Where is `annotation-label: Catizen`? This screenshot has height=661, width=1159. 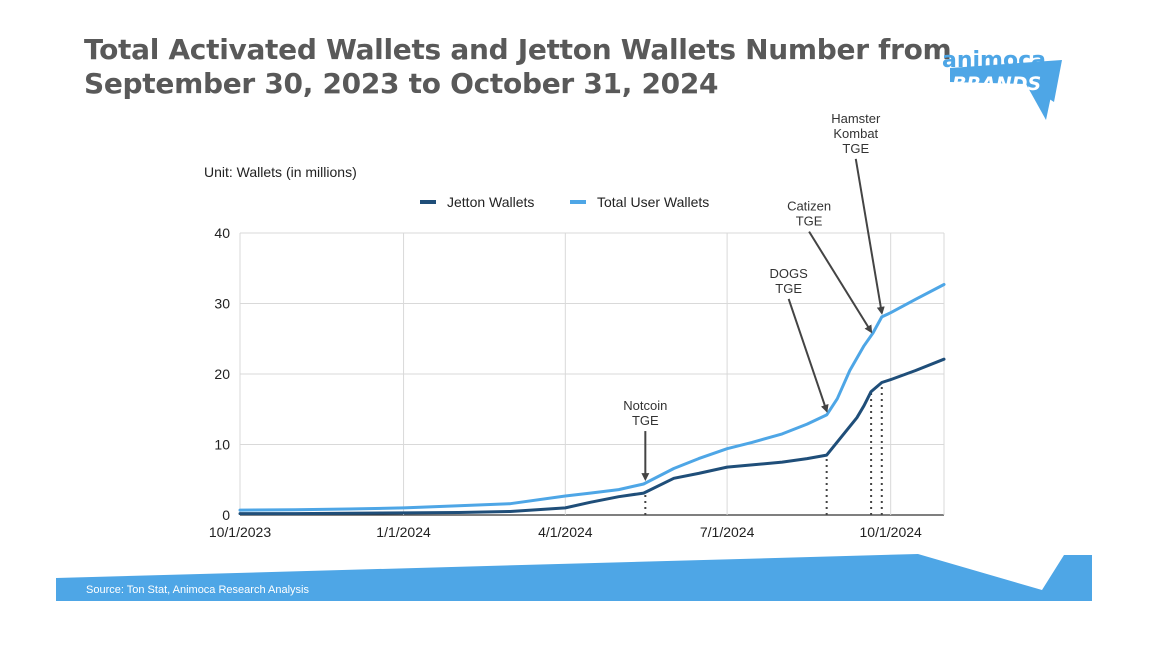
annotation-label: Catizen is located at coordinates (809, 206).